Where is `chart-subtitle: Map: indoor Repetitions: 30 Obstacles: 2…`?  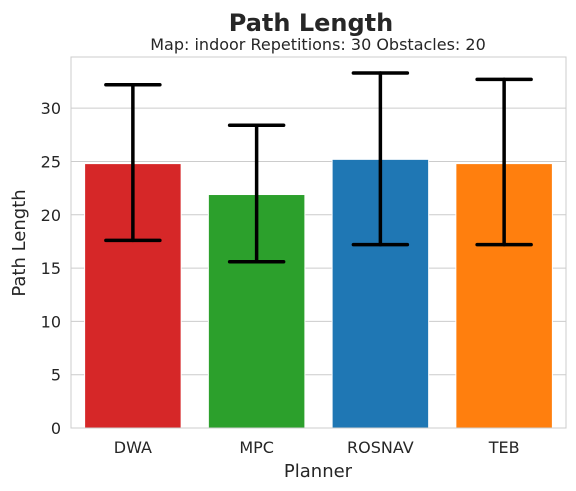 chart-subtitle: Map: indoor Repetitions: 30 Obstacles: 2… is located at coordinates (318, 44).